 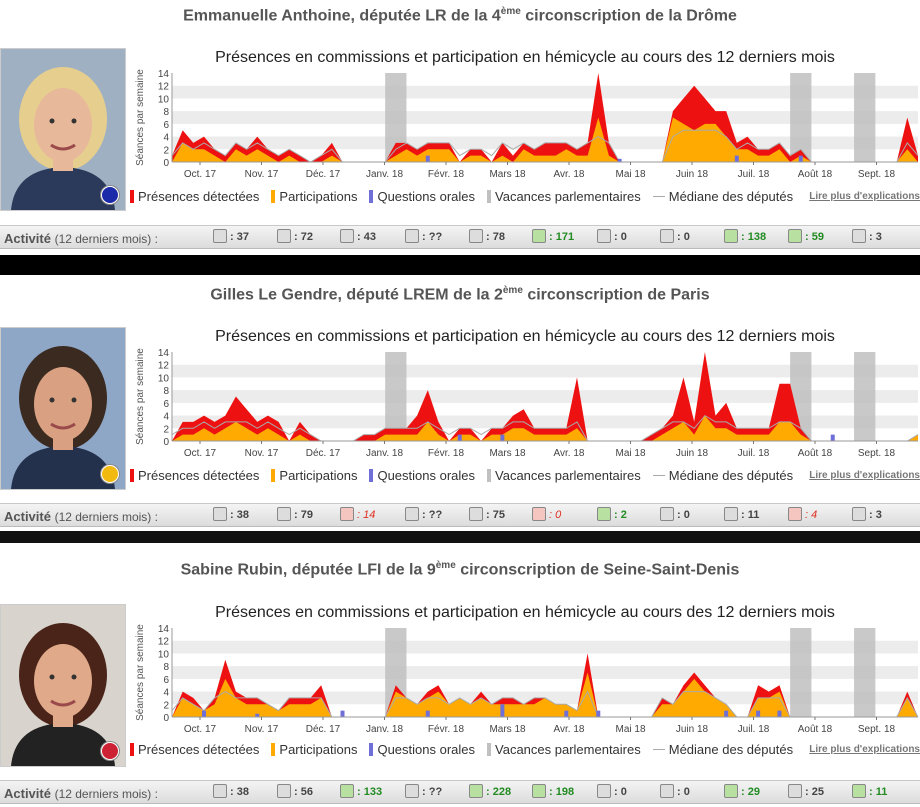 What do you see at coordinates (358, 237) in the screenshot?
I see `stat-commission-intervention: : 43` at bounding box center [358, 237].